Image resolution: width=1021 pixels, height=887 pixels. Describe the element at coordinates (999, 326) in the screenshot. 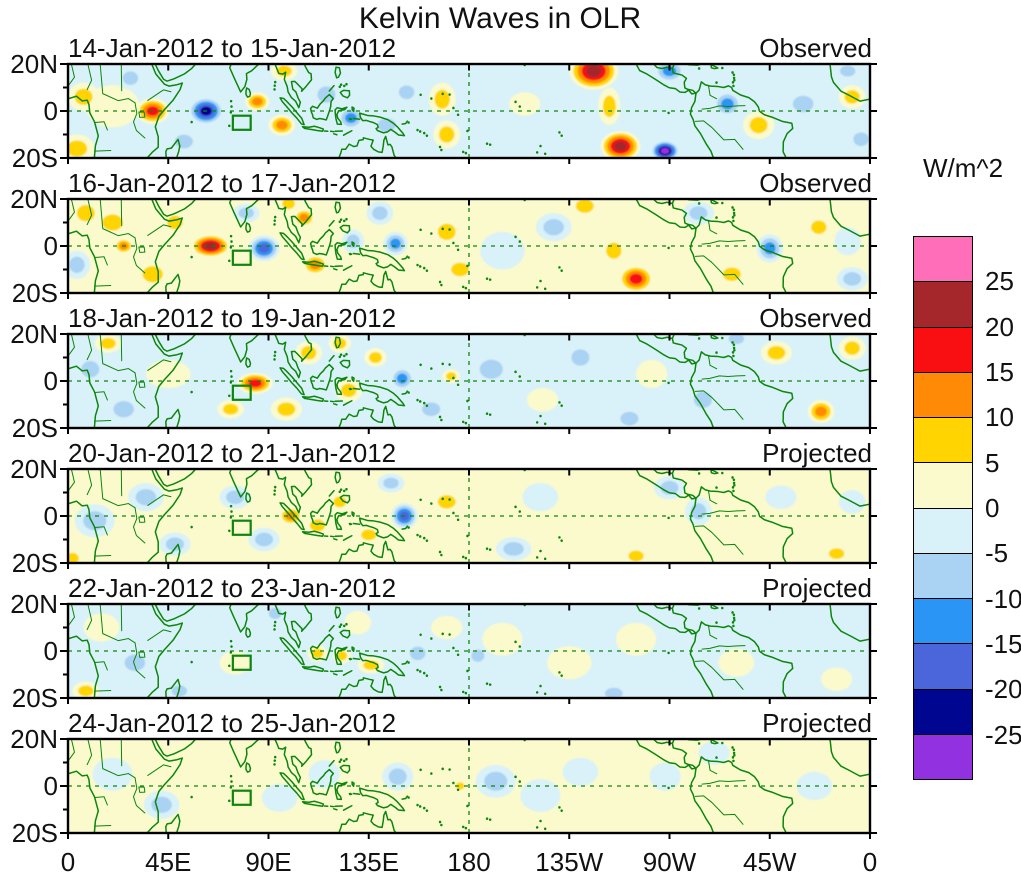

I see `colorbar-tick-label: 20` at that location.